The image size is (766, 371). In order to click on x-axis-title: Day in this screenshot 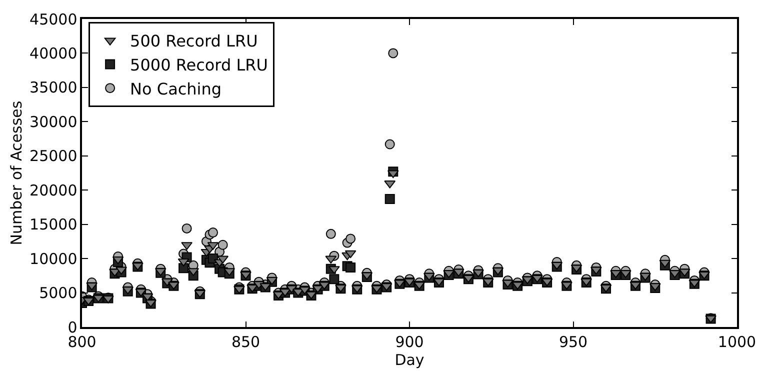, I will do `click(409, 359)`.